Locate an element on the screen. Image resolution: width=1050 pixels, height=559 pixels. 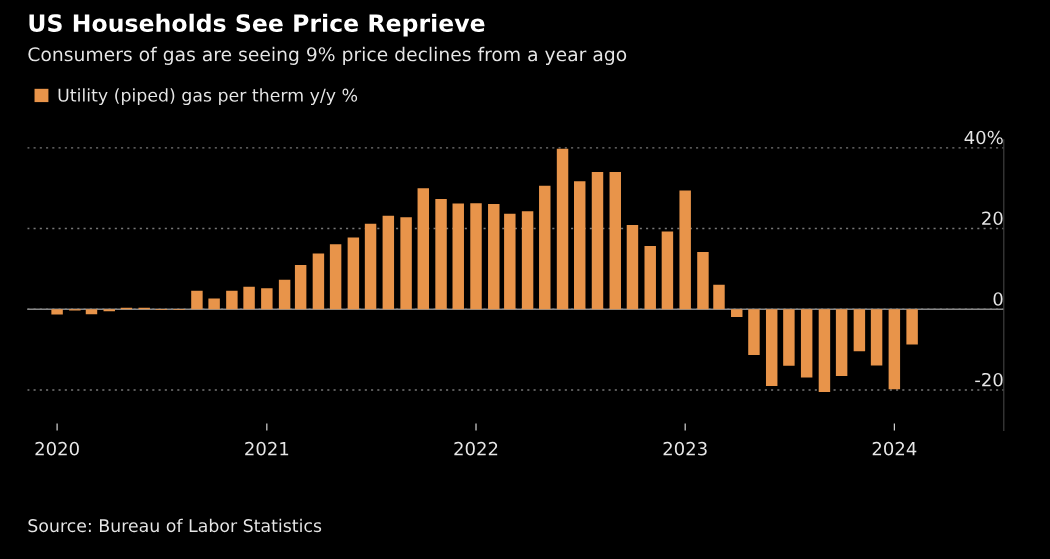
x-tick-label: 2024 is located at coordinates (894, 448).